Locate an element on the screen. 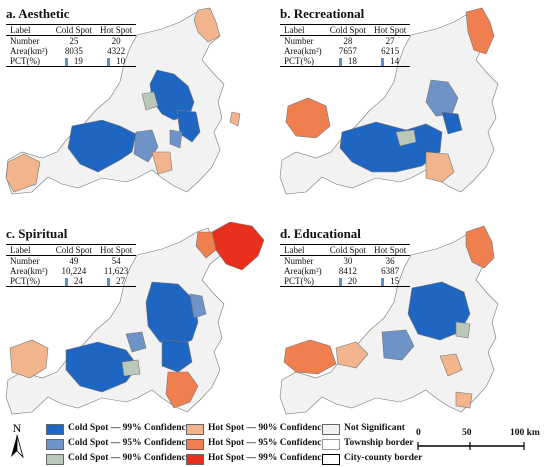 The height and width of the screenshot is (467, 550). scale-label: 0 is located at coordinates (418, 433).